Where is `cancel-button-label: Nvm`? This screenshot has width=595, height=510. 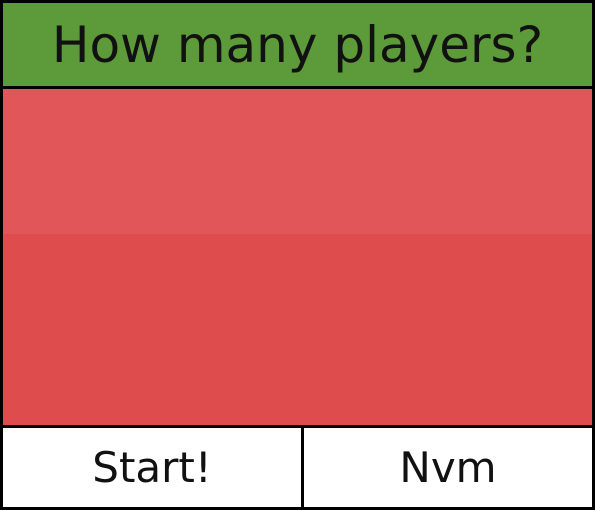 cancel-button-label: Nvm is located at coordinates (448, 467).